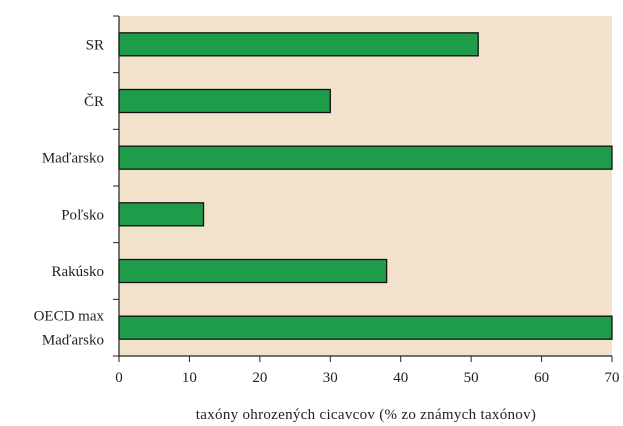 The height and width of the screenshot is (426, 623). Describe the element at coordinates (612, 378) in the screenshot. I see `x-tick-label: 70` at that location.